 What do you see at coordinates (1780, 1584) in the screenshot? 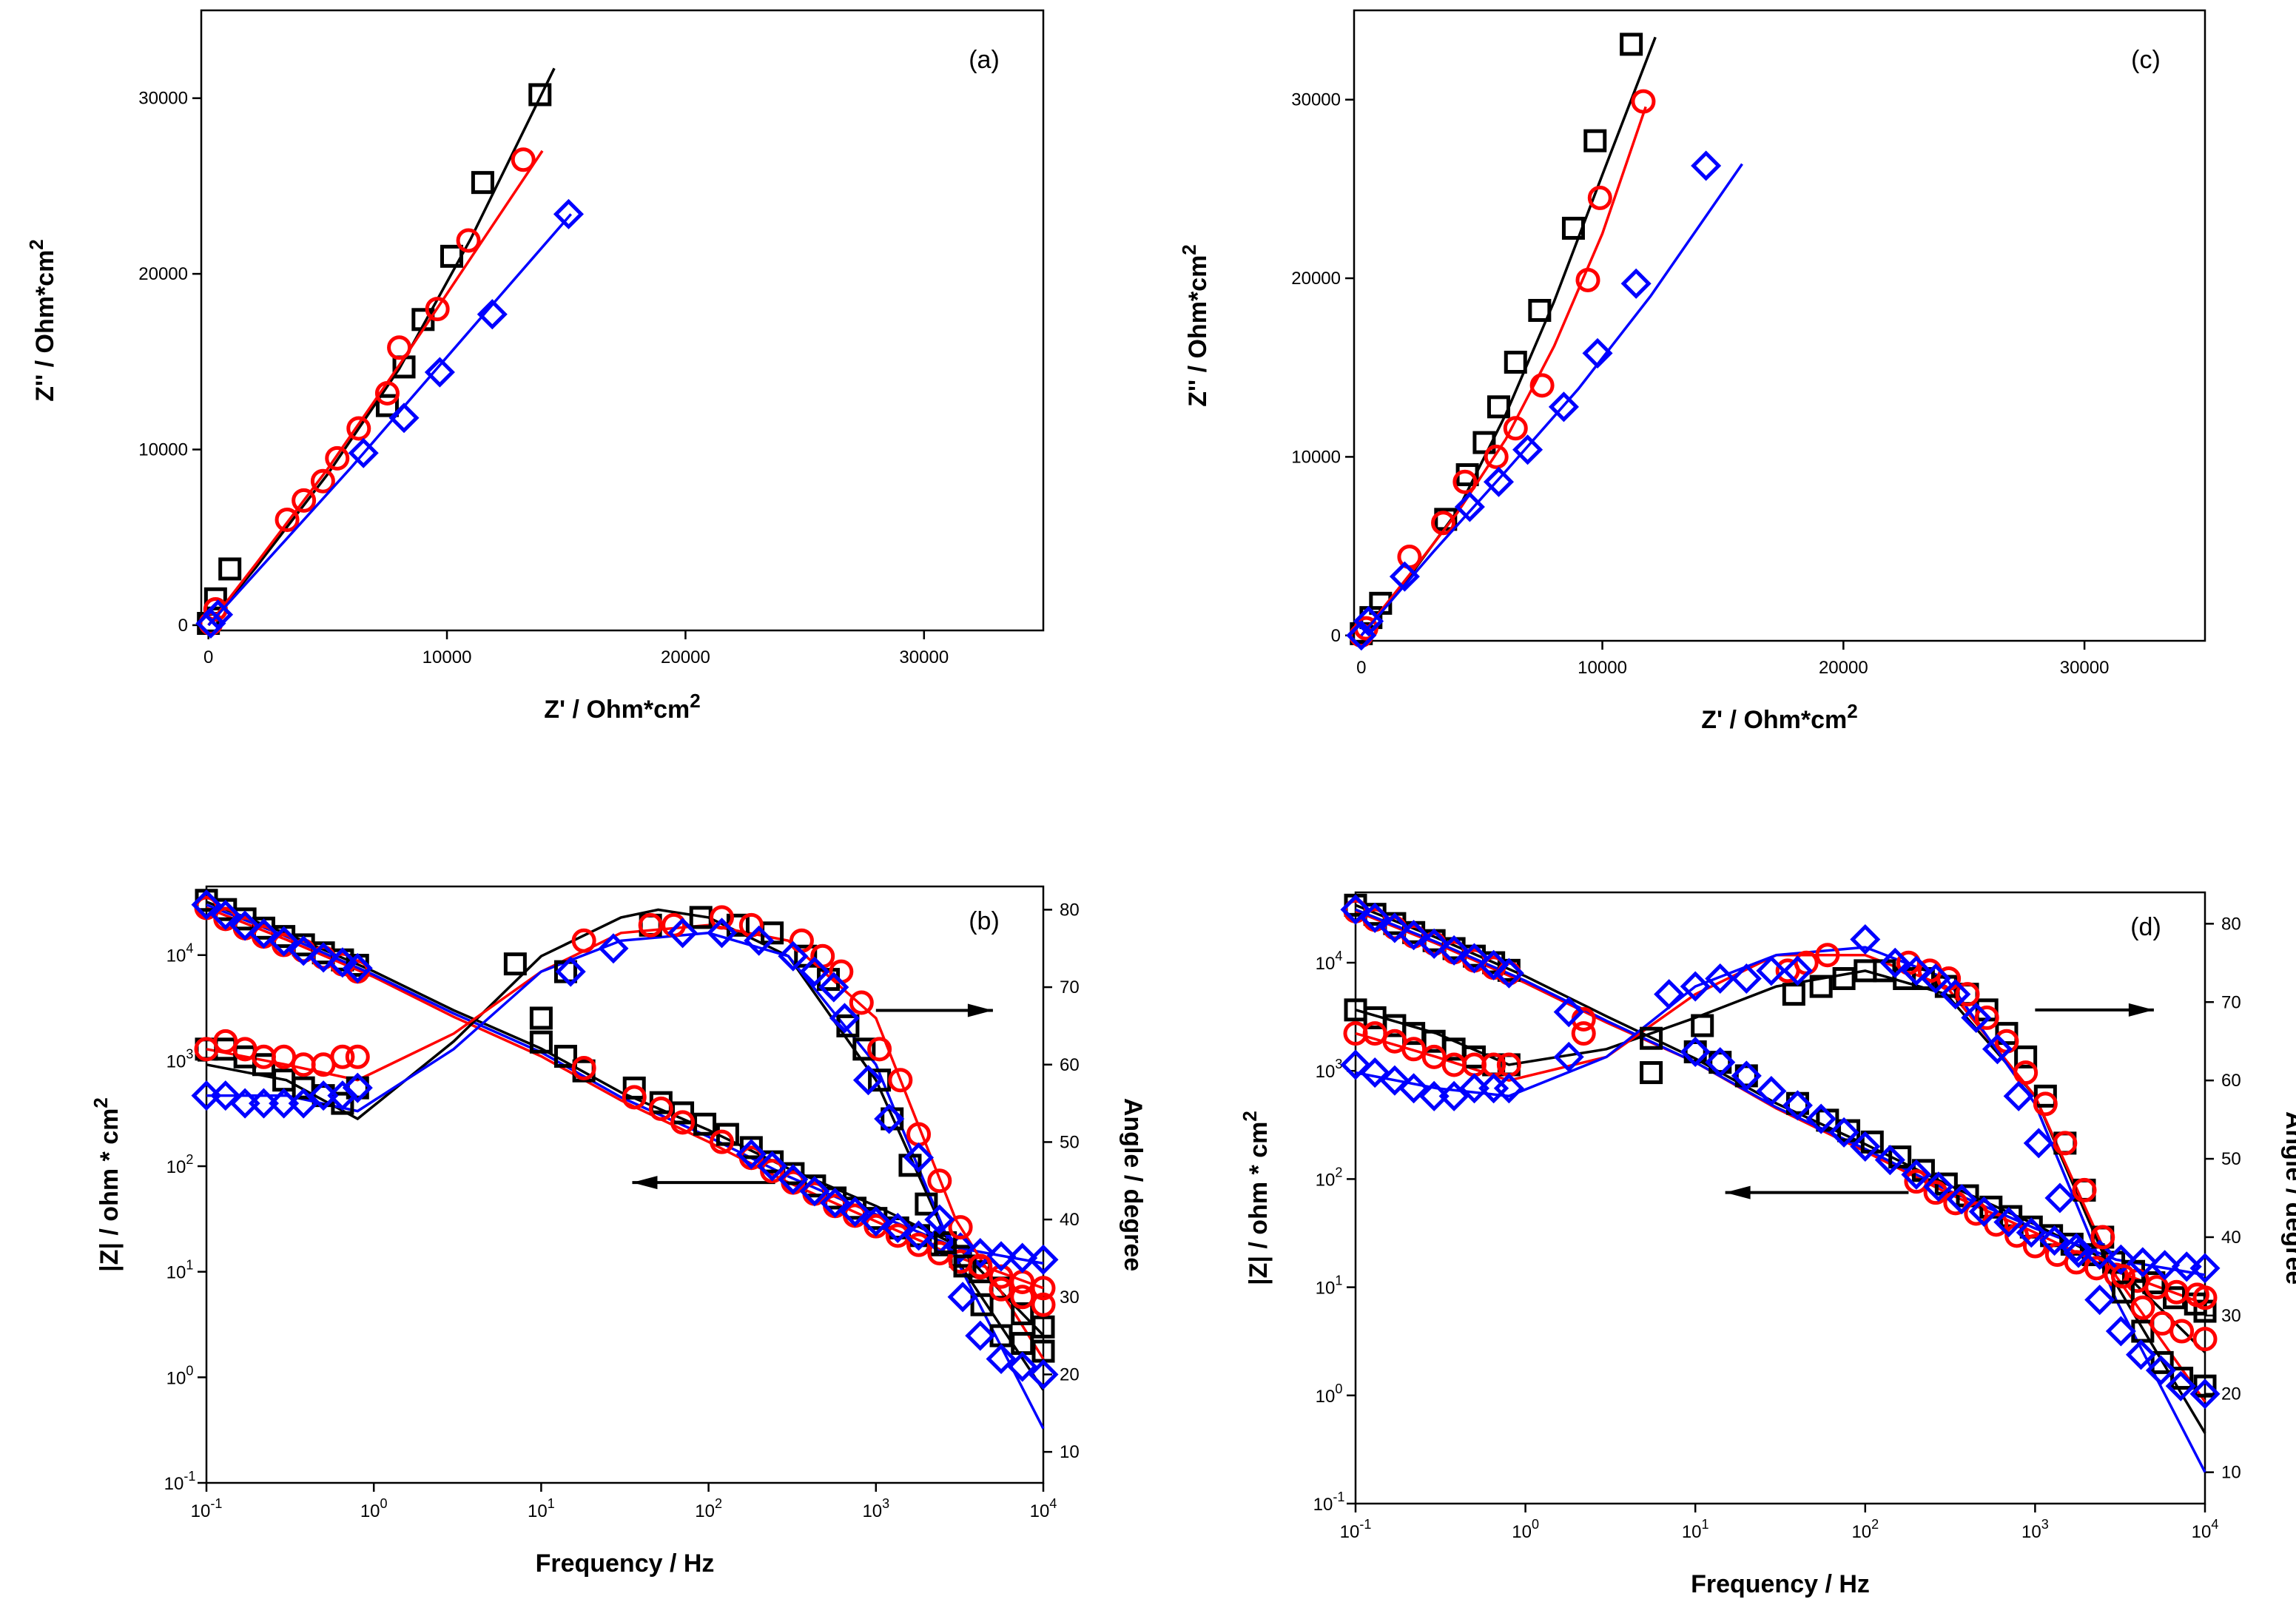
I see `x-axis-label: Frequency / Hz` at bounding box center [1780, 1584].